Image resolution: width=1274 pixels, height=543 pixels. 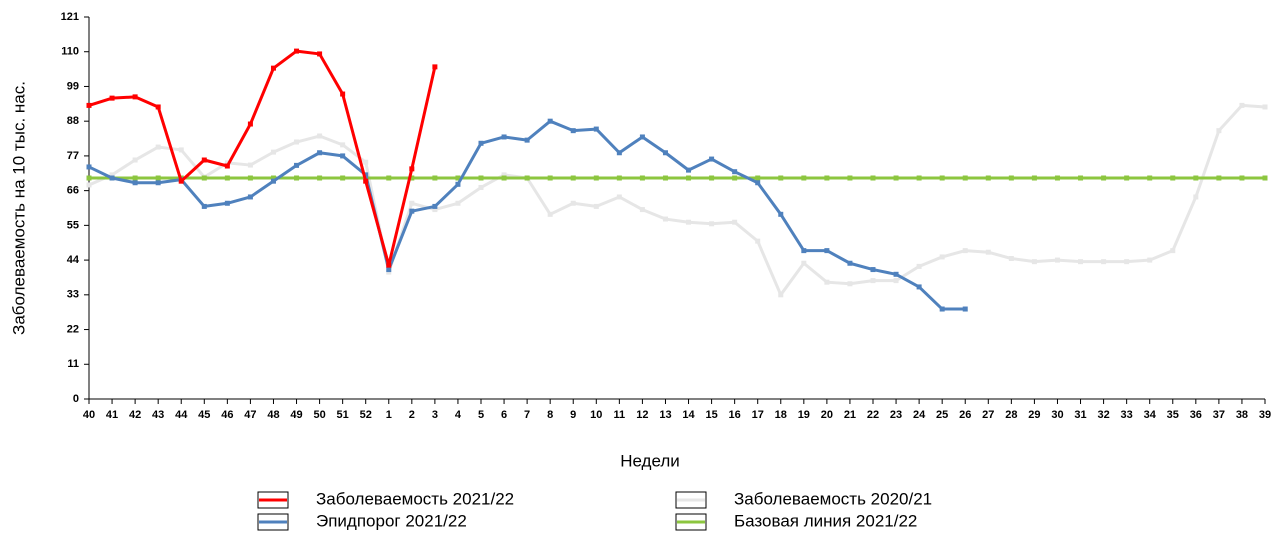 I want to click on y-tick-label: 55, so click(x=73, y=225).